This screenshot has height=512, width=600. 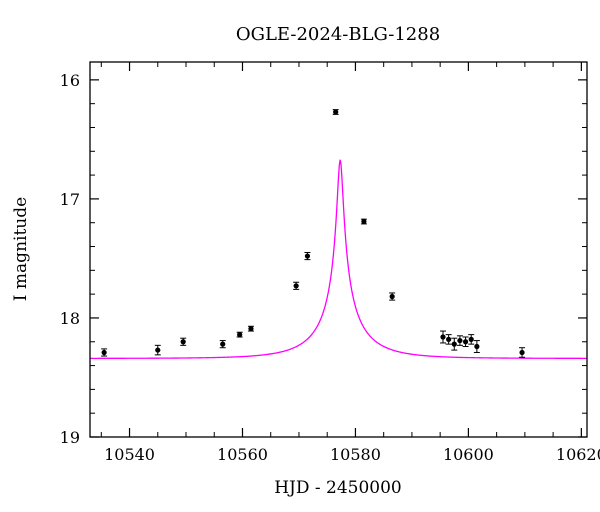 I want to click on x-tick-label: 10620, so click(x=578, y=454).